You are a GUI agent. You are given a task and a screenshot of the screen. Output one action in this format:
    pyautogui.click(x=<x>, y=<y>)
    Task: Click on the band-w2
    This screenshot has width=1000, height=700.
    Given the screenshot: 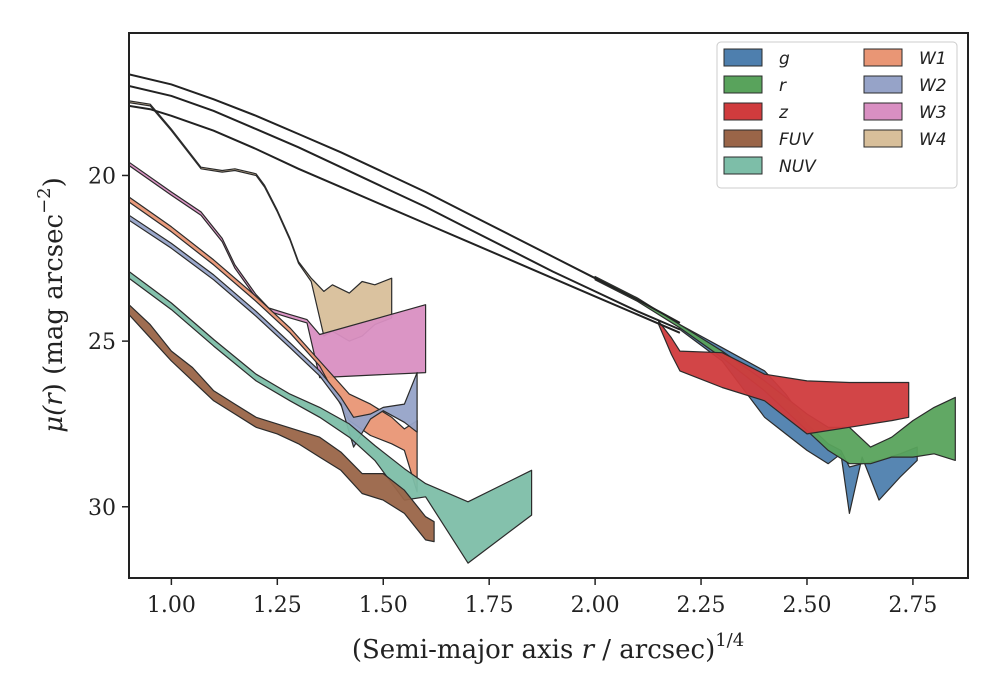 What is the action you would take?
    pyautogui.click(x=273, y=331)
    